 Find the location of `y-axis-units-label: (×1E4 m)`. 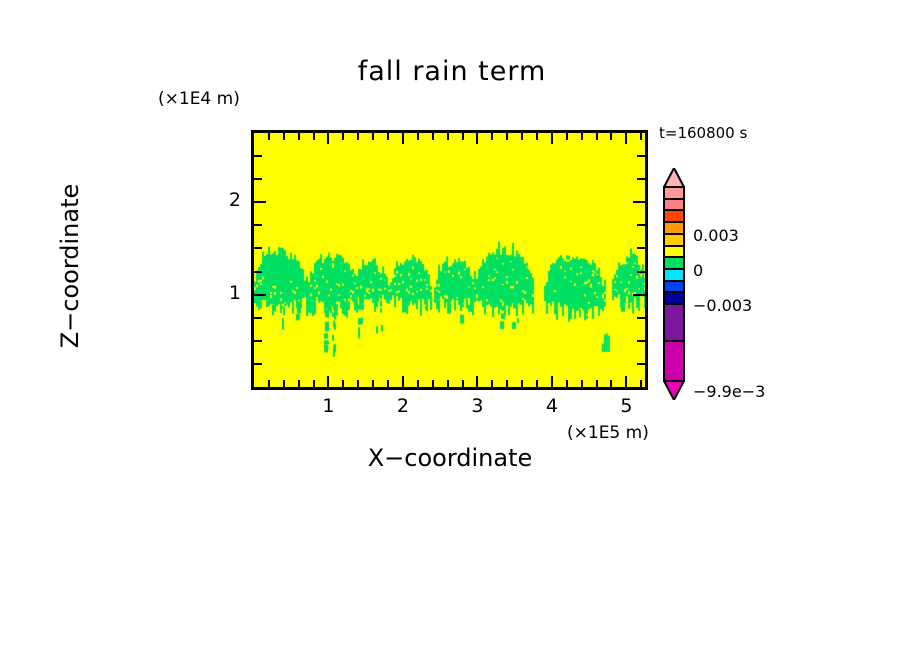

y-axis-units-label: (×1E4 m) is located at coordinates (199, 99).